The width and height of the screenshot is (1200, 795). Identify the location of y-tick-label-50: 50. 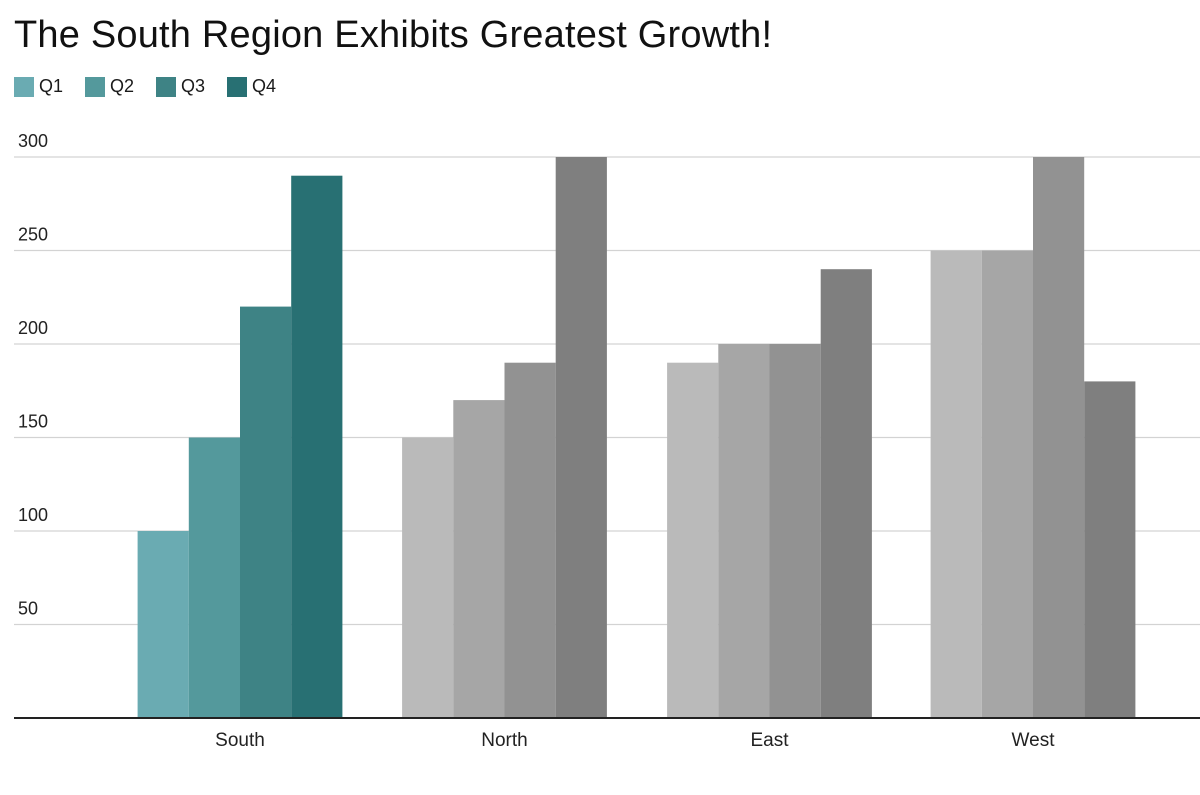
(28, 609).